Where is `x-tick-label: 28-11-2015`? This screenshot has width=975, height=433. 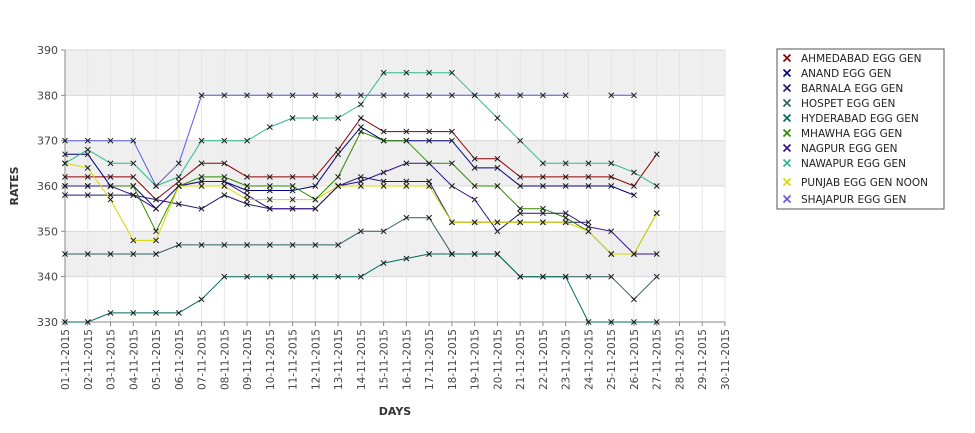
x-tick-label: 28-11-2015 is located at coordinates (680, 359).